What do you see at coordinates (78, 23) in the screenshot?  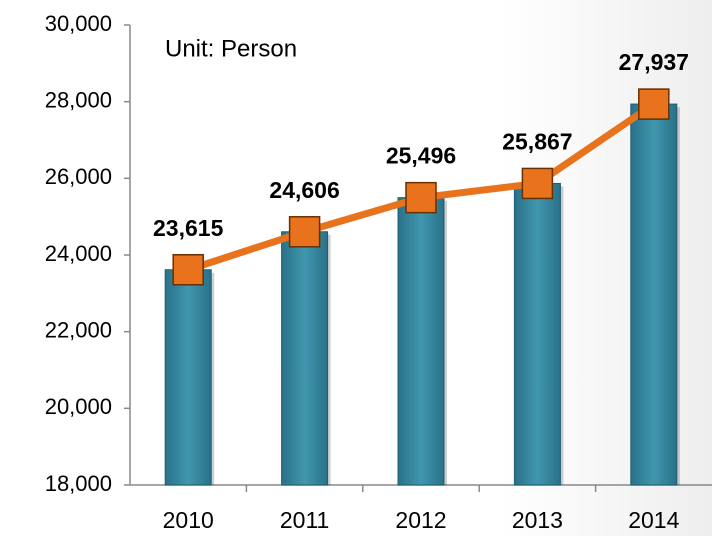 I see `y-tick-label: 30,000` at bounding box center [78, 23].